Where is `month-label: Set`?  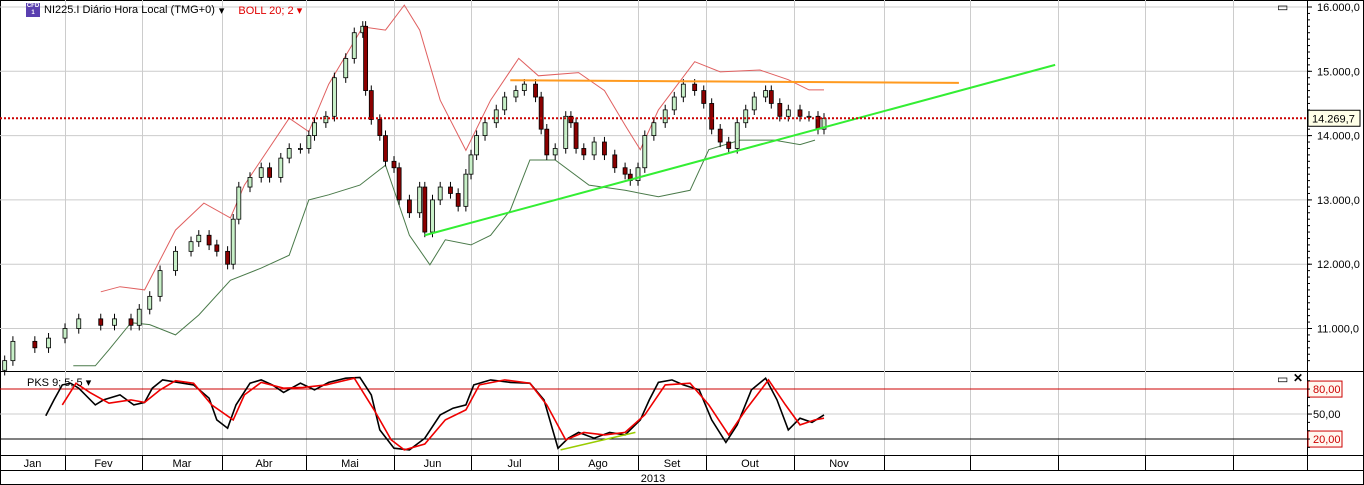 month-label: Set is located at coordinates (672, 464).